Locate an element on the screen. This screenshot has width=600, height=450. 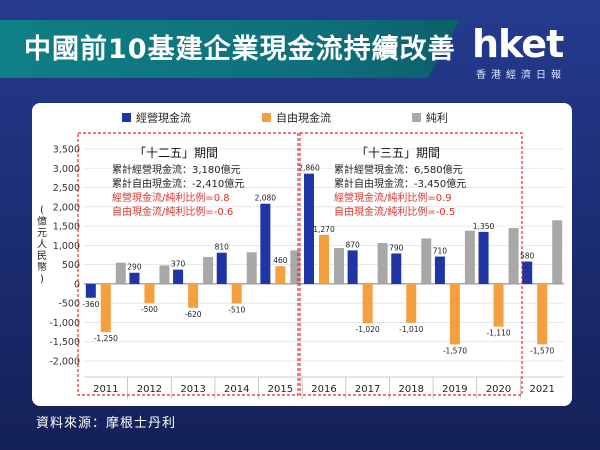
data-label: 580 is located at coordinates (527, 256).